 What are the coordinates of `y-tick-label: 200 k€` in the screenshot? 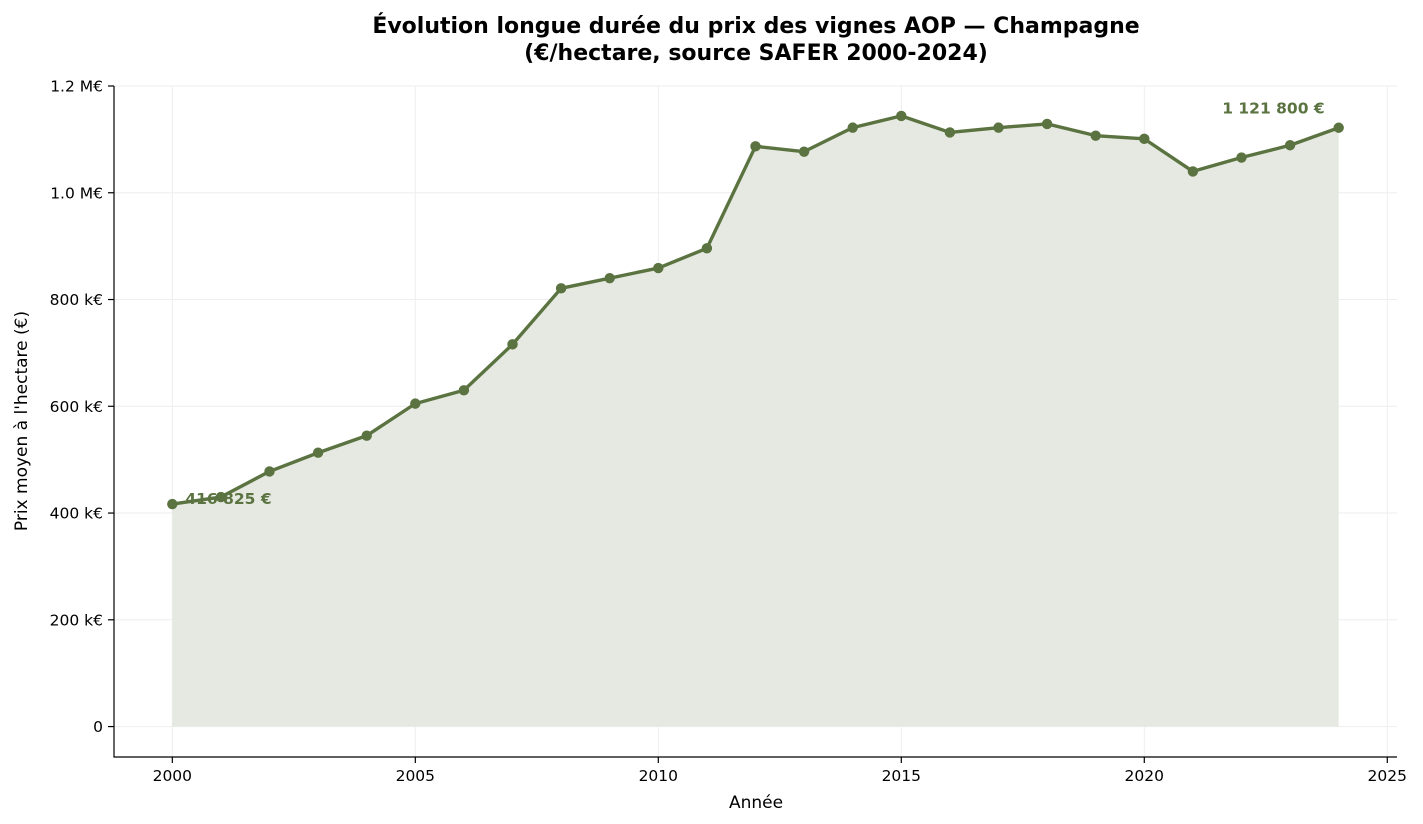 It's located at (76, 620).